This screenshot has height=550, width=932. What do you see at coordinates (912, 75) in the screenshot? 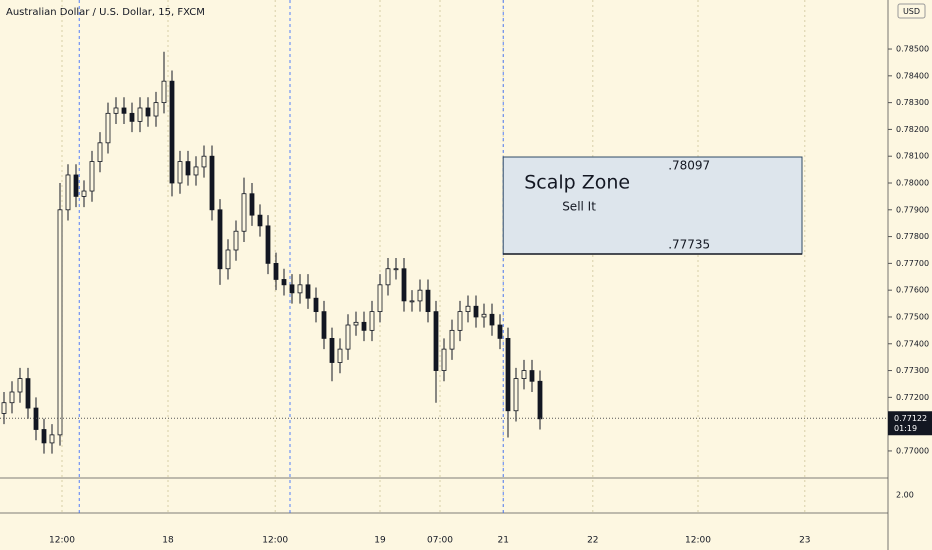
I see `y-tick-label: 0.78400` at bounding box center [912, 75].